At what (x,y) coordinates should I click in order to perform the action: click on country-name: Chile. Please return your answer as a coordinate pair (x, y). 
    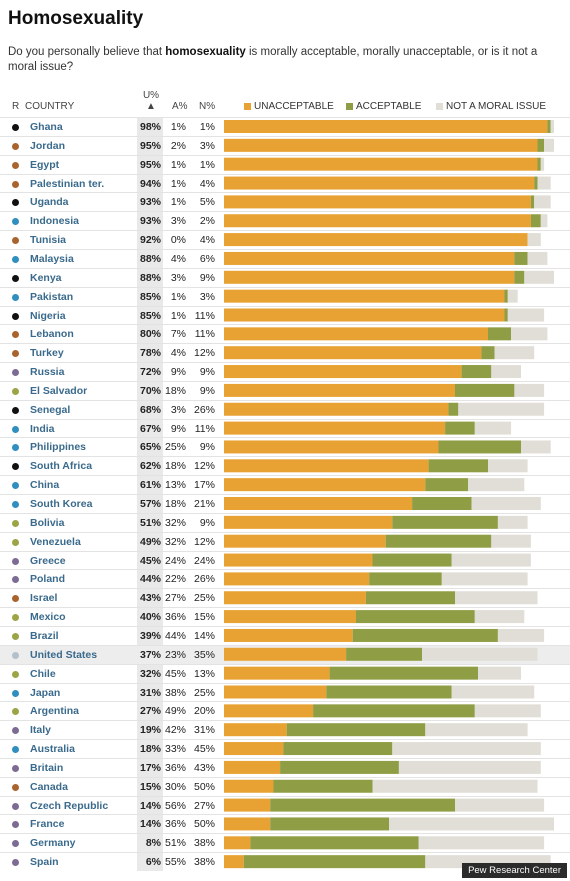
    Looking at the image, I should click on (43, 673).